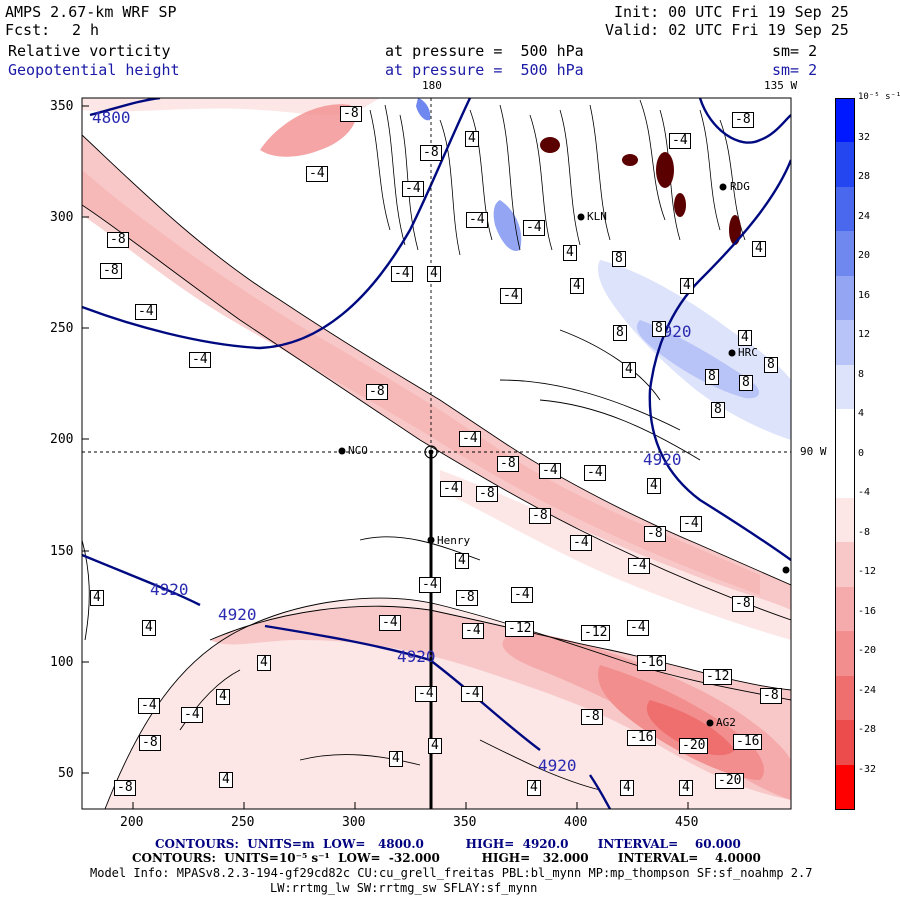 The height and width of the screenshot is (900, 900). I want to click on height-label-4920-c: 4920, so click(169, 589).